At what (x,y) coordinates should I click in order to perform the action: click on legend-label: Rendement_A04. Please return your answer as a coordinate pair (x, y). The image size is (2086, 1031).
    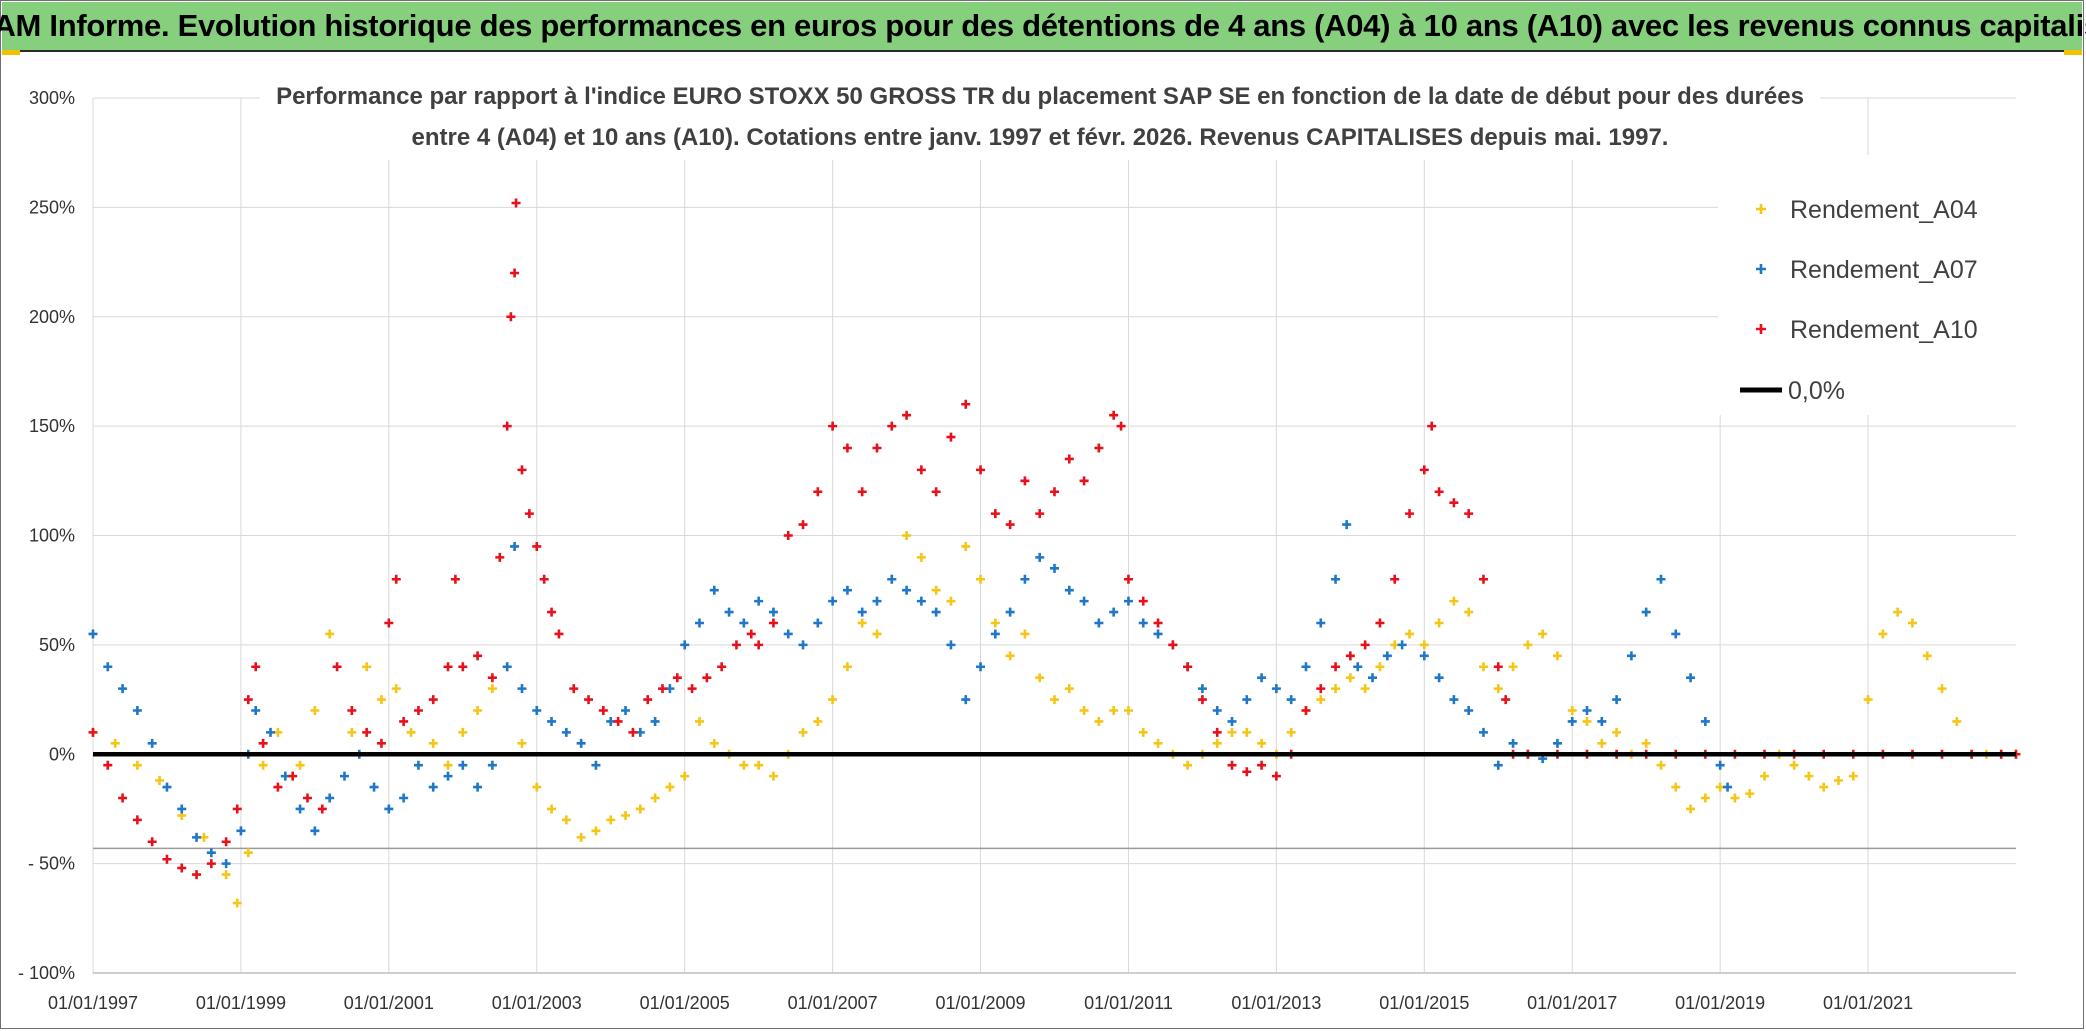
    Looking at the image, I should click on (1884, 210).